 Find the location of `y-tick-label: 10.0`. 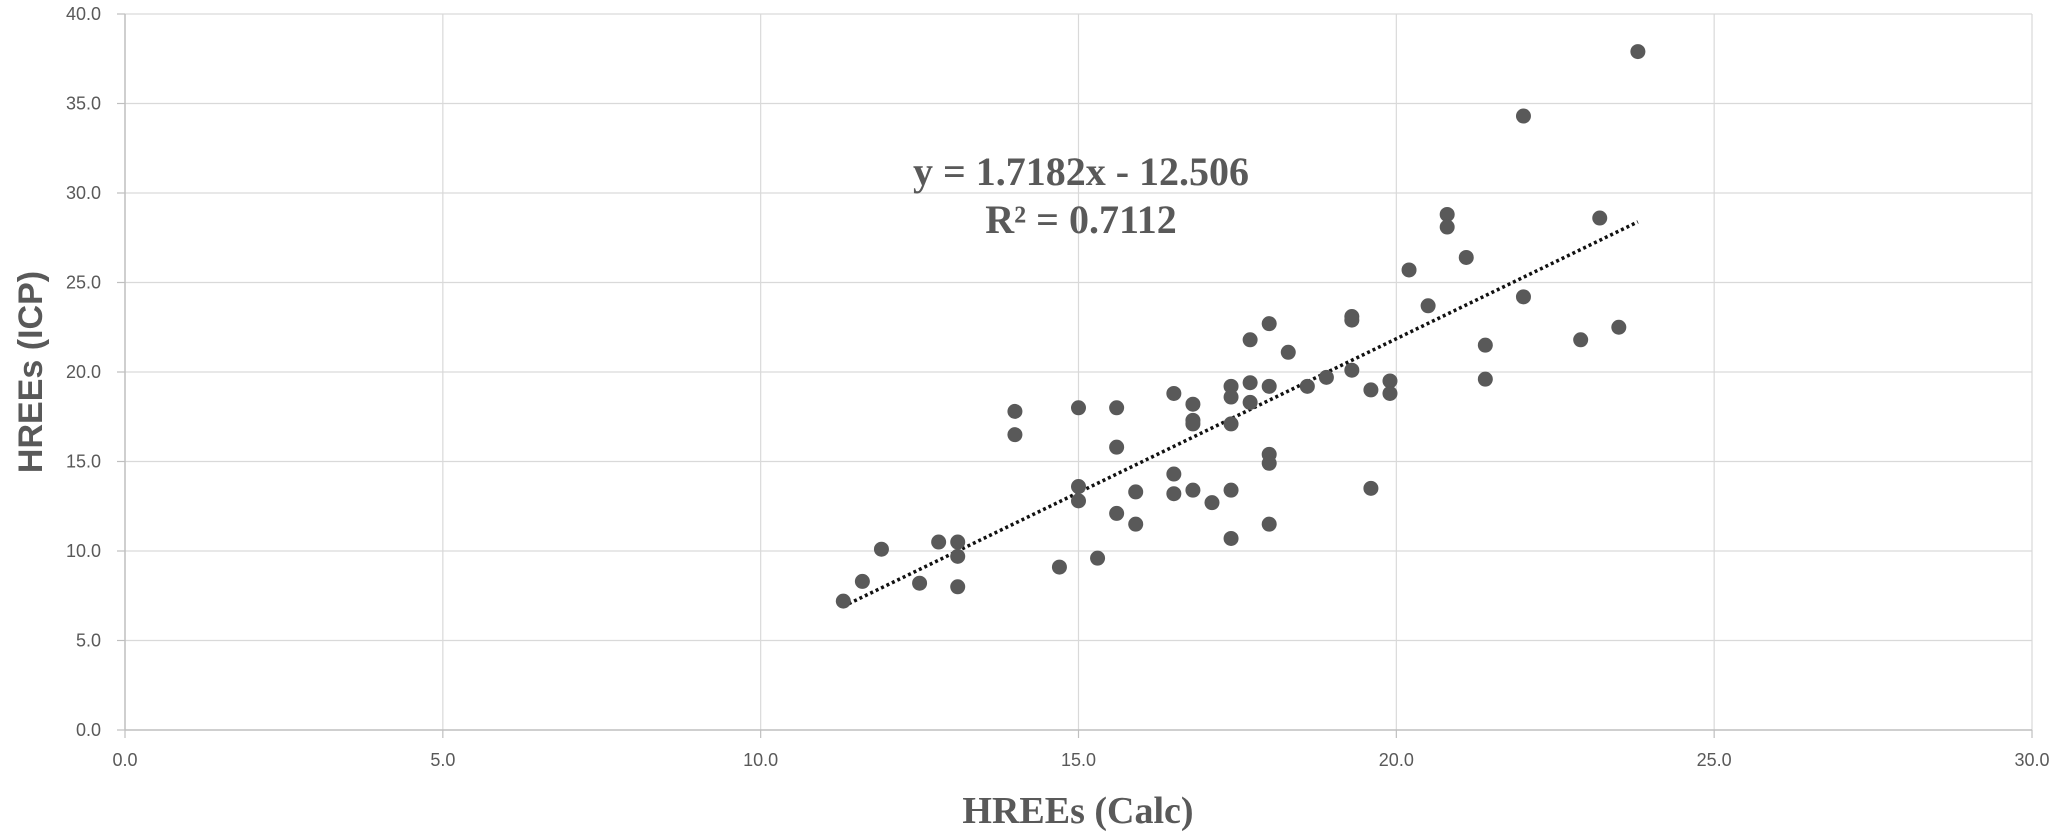

y-tick-label: 10.0 is located at coordinates (83, 551).